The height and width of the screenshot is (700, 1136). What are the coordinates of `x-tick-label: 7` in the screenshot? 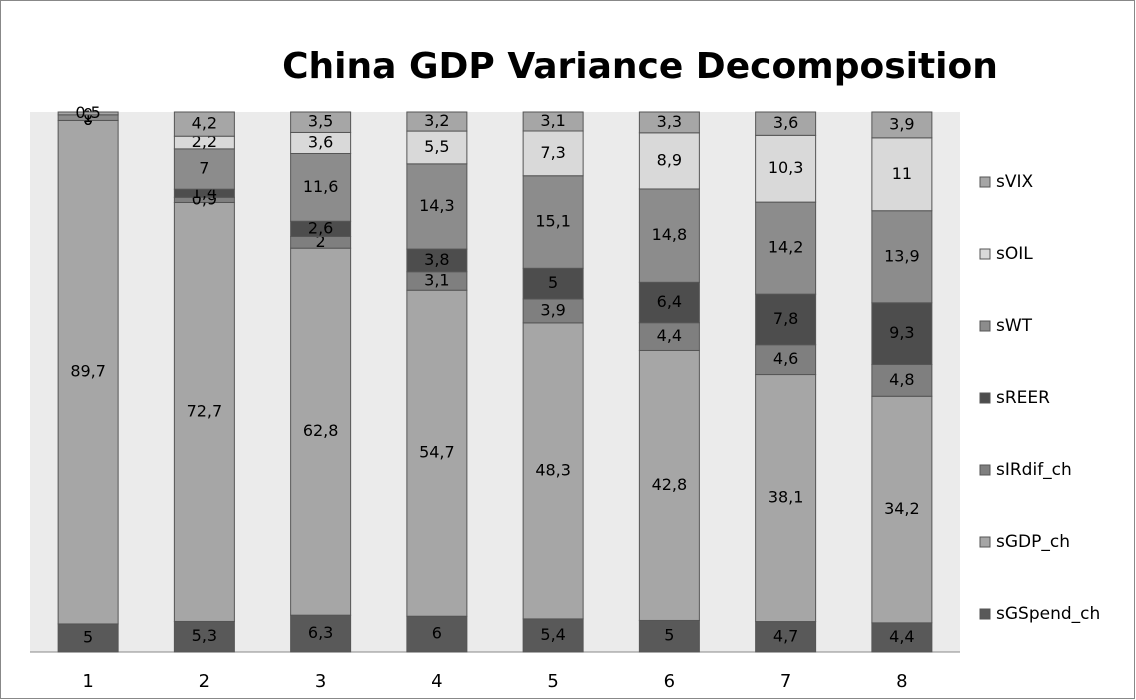 It's located at (785, 681).